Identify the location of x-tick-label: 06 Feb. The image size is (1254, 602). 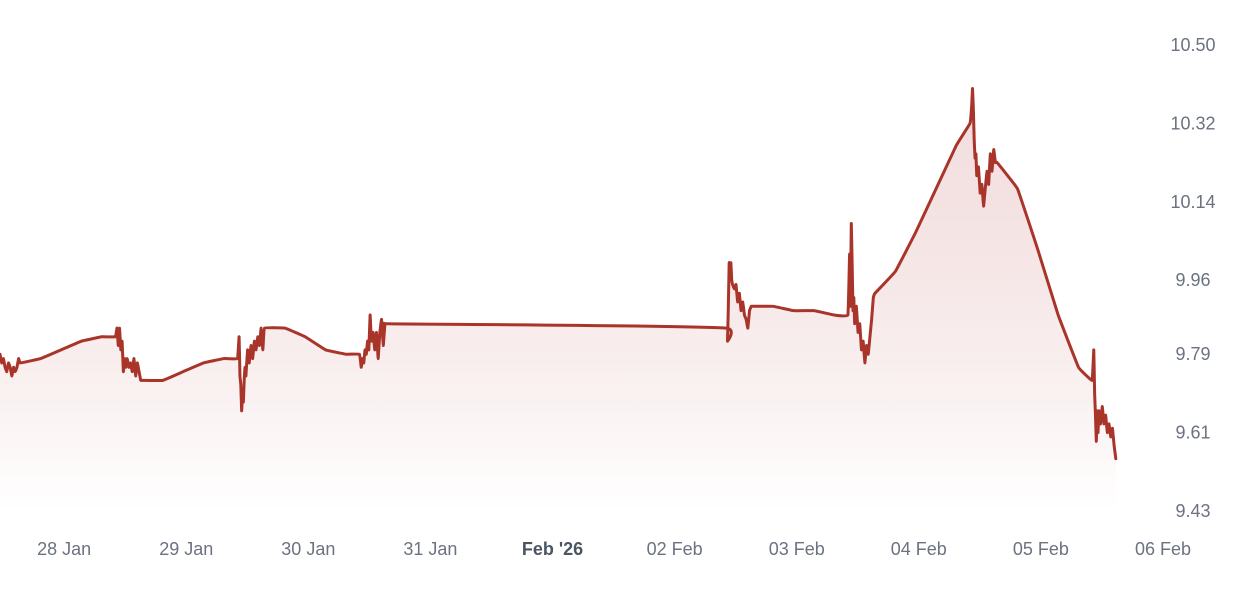
(1163, 549).